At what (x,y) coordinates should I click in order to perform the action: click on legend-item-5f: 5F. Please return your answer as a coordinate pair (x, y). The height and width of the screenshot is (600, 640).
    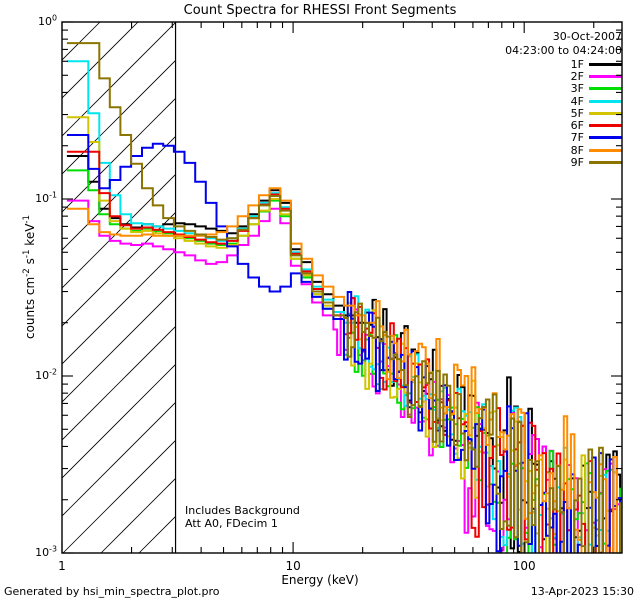
    Looking at the image, I should click on (567, 113).